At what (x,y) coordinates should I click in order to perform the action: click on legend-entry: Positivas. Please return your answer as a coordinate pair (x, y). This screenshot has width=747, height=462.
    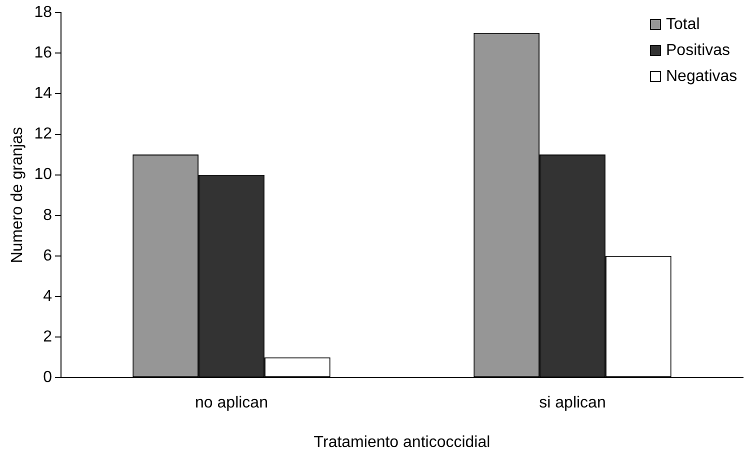
    Looking at the image, I should click on (694, 51).